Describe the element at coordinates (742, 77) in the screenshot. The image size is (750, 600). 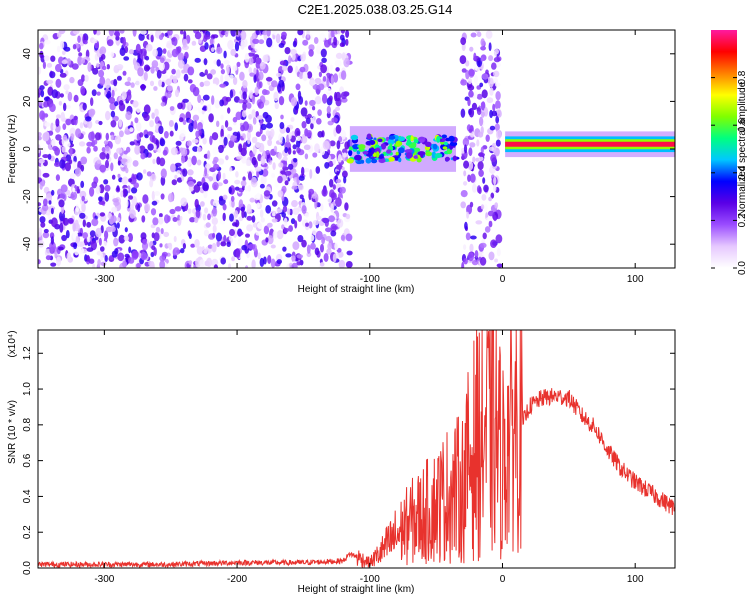
I see `colorbar-tick-label: 0.8` at that location.